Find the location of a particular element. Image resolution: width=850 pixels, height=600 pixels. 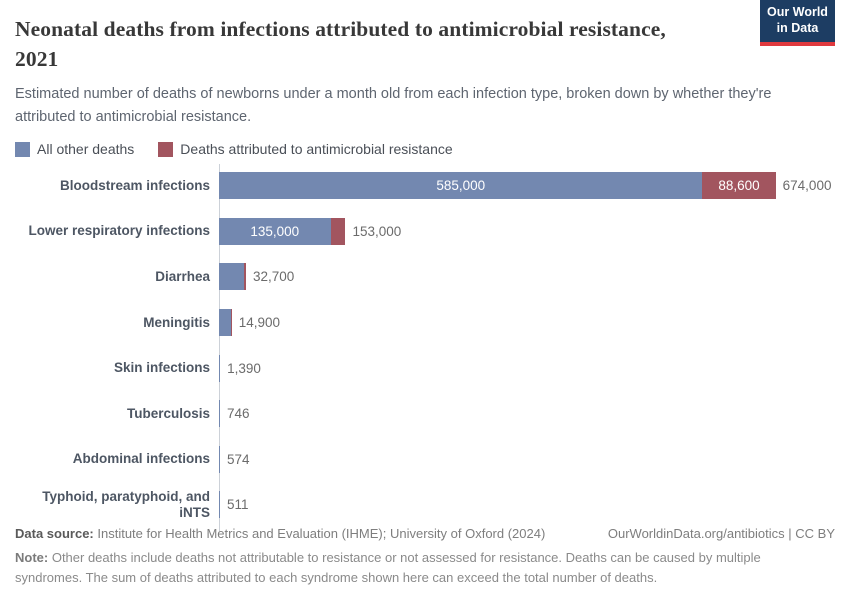

title-line2: 2021 is located at coordinates (37, 59).